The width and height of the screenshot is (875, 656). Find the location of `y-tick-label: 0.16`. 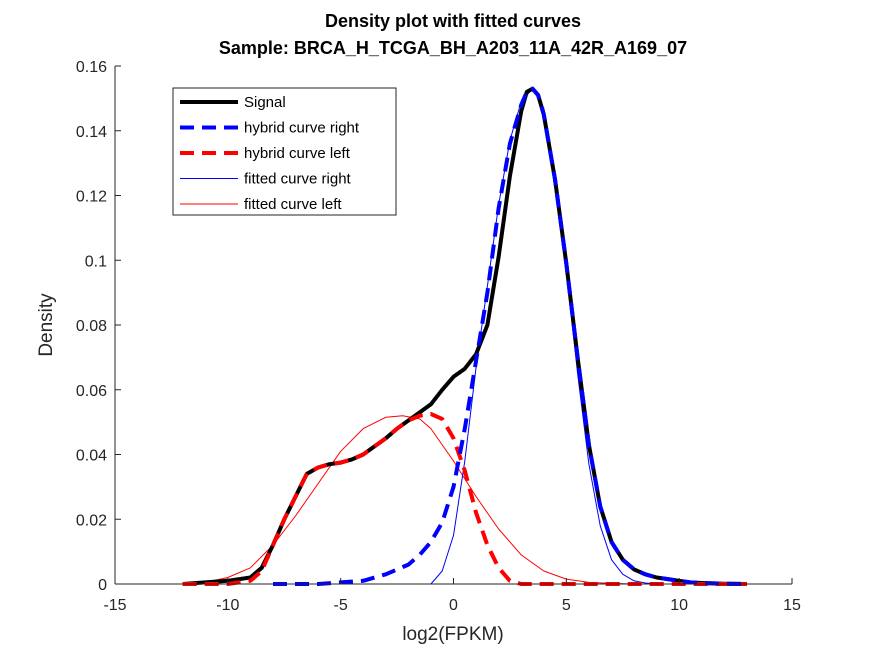

y-tick-label: 0.16 is located at coordinates (91, 67).